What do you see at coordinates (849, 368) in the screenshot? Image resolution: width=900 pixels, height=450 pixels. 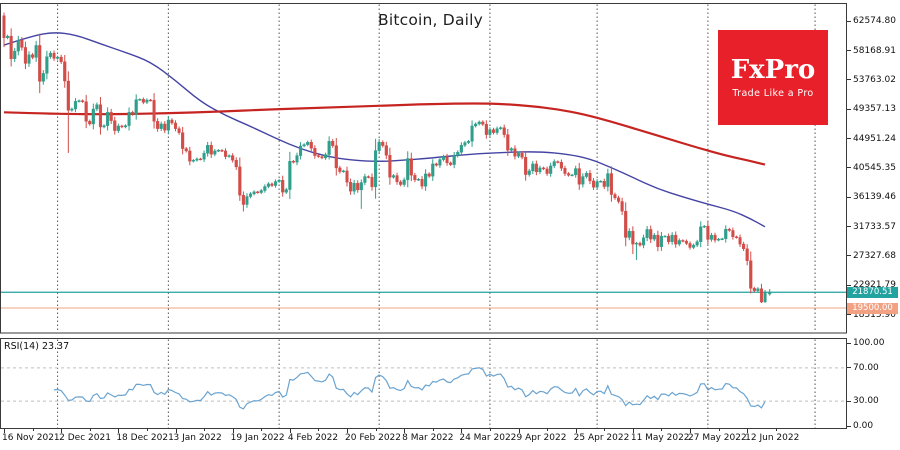 I see `rsi-axis-tick` at bounding box center [849, 368].